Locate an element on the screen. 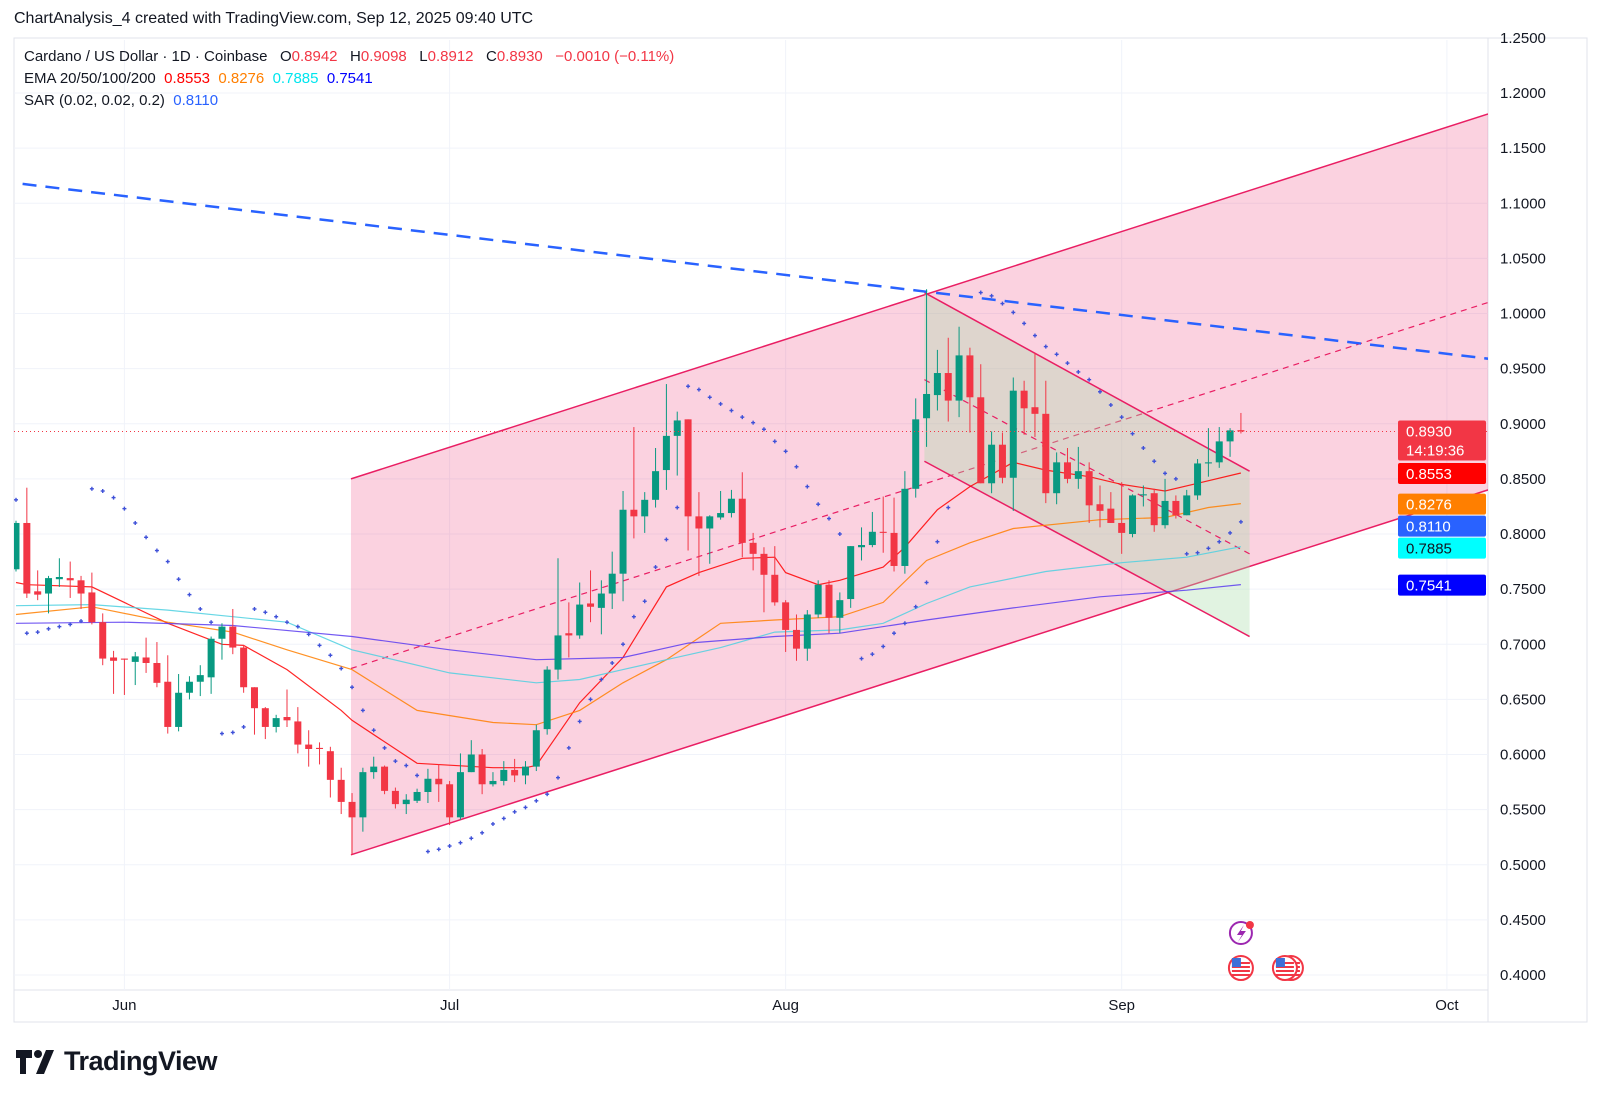 The image size is (1600, 1103). lightning-icon is located at coordinates (1241, 933).